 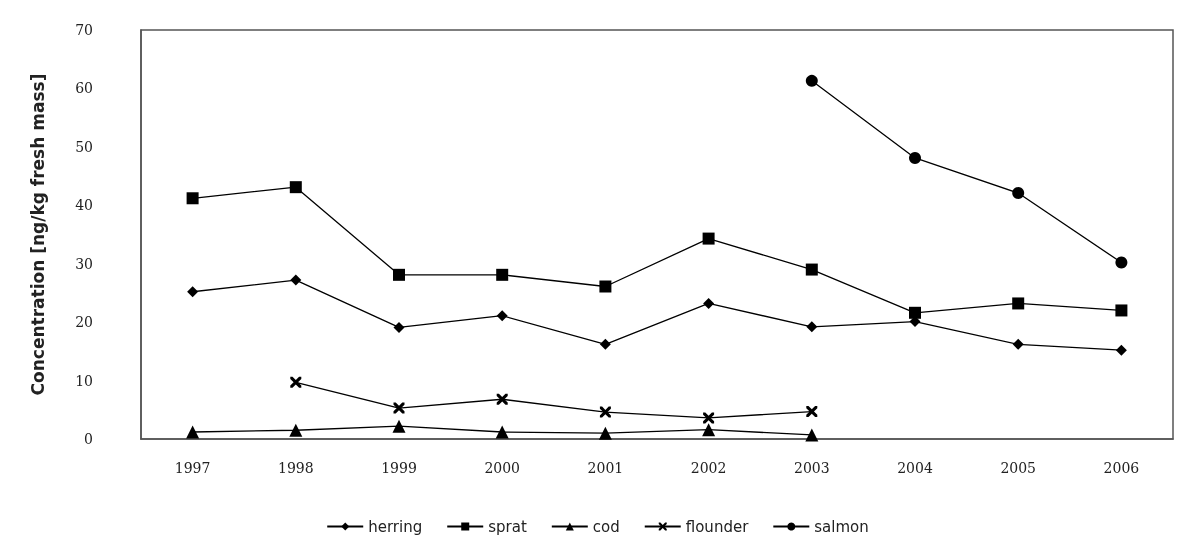 I want to click on y-tick-label: 10, so click(x=84, y=380).